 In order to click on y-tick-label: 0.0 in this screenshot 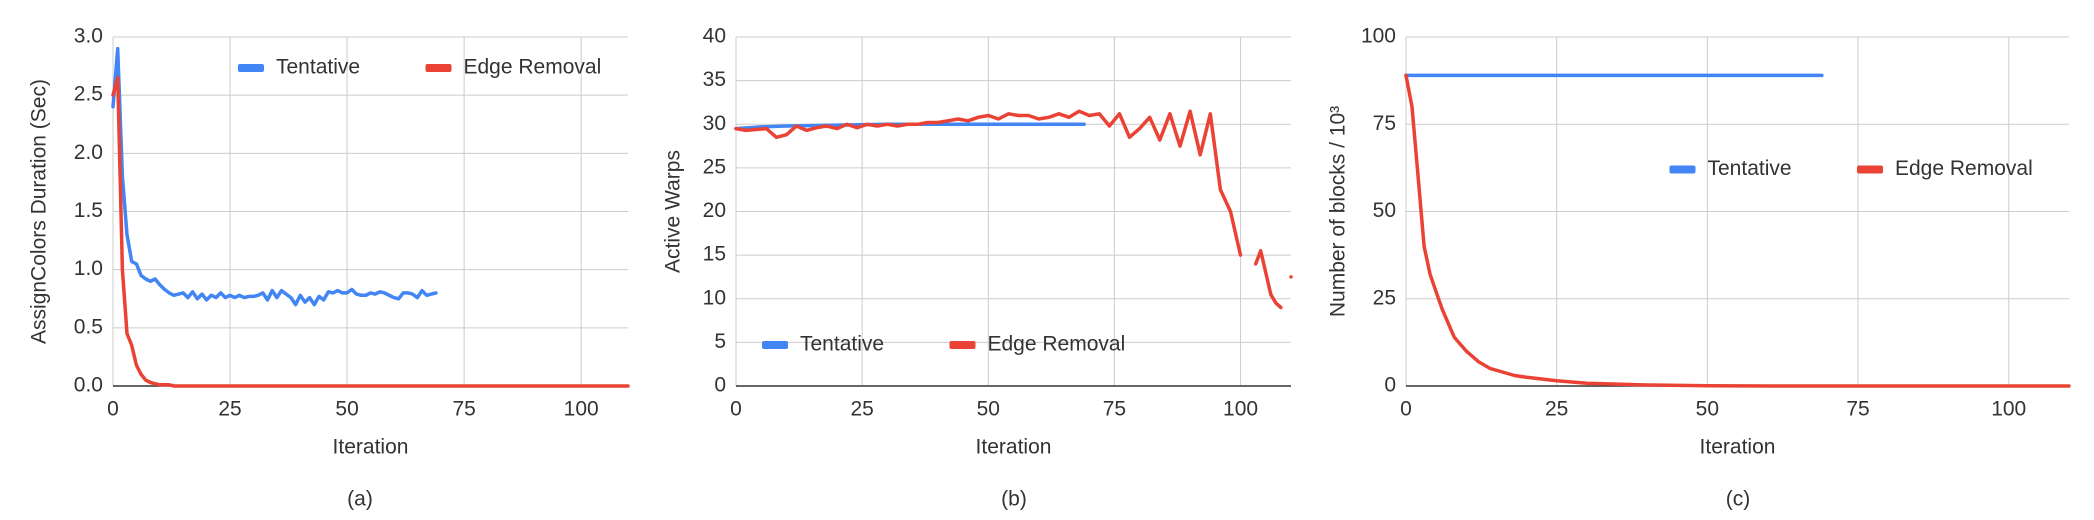, I will do `click(88, 385)`.